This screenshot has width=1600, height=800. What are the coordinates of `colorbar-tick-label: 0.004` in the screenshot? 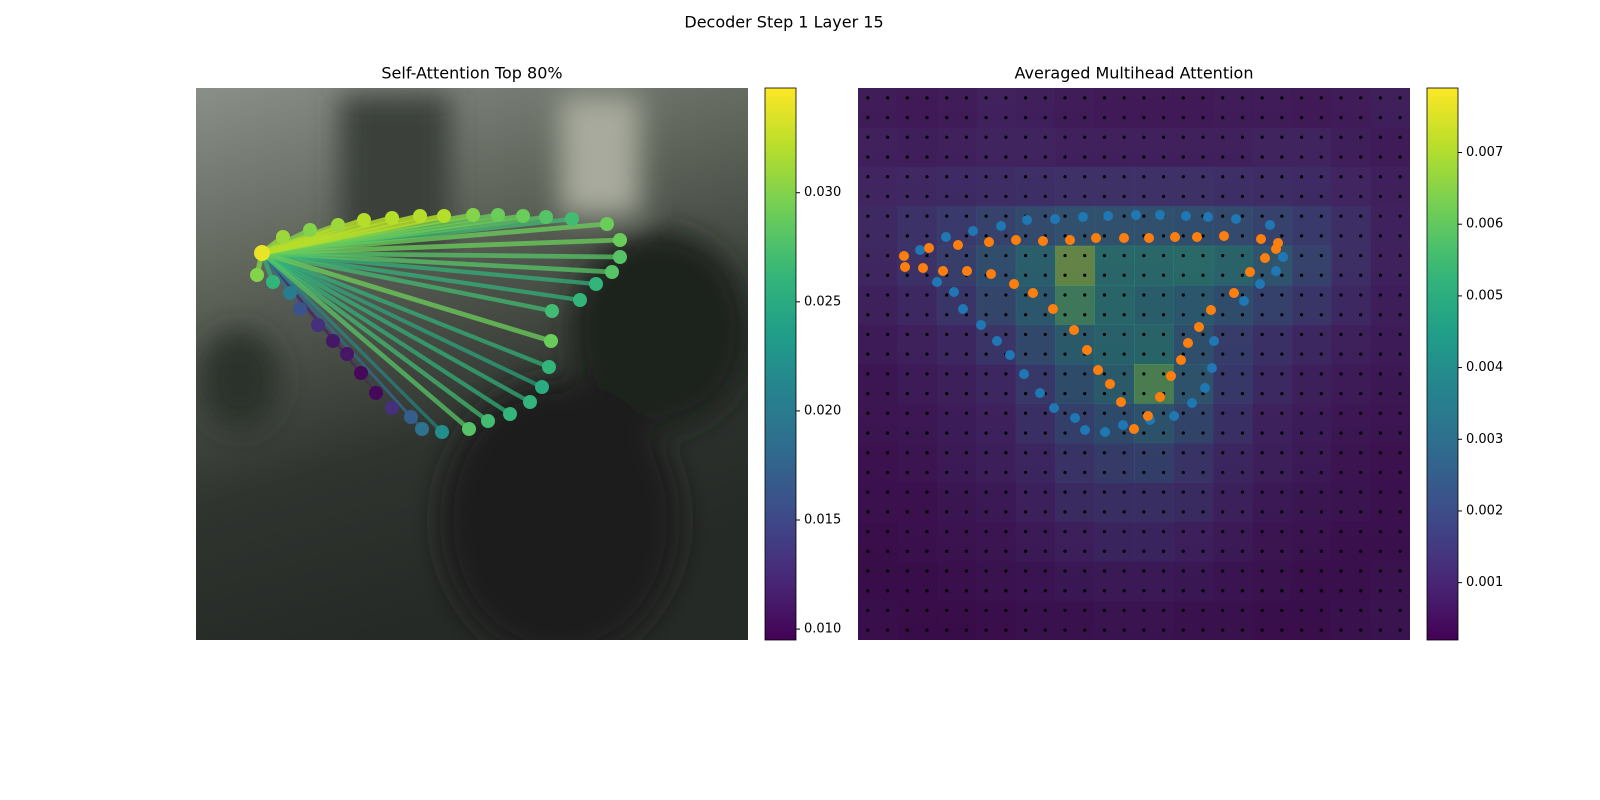 It's located at (1484, 367).